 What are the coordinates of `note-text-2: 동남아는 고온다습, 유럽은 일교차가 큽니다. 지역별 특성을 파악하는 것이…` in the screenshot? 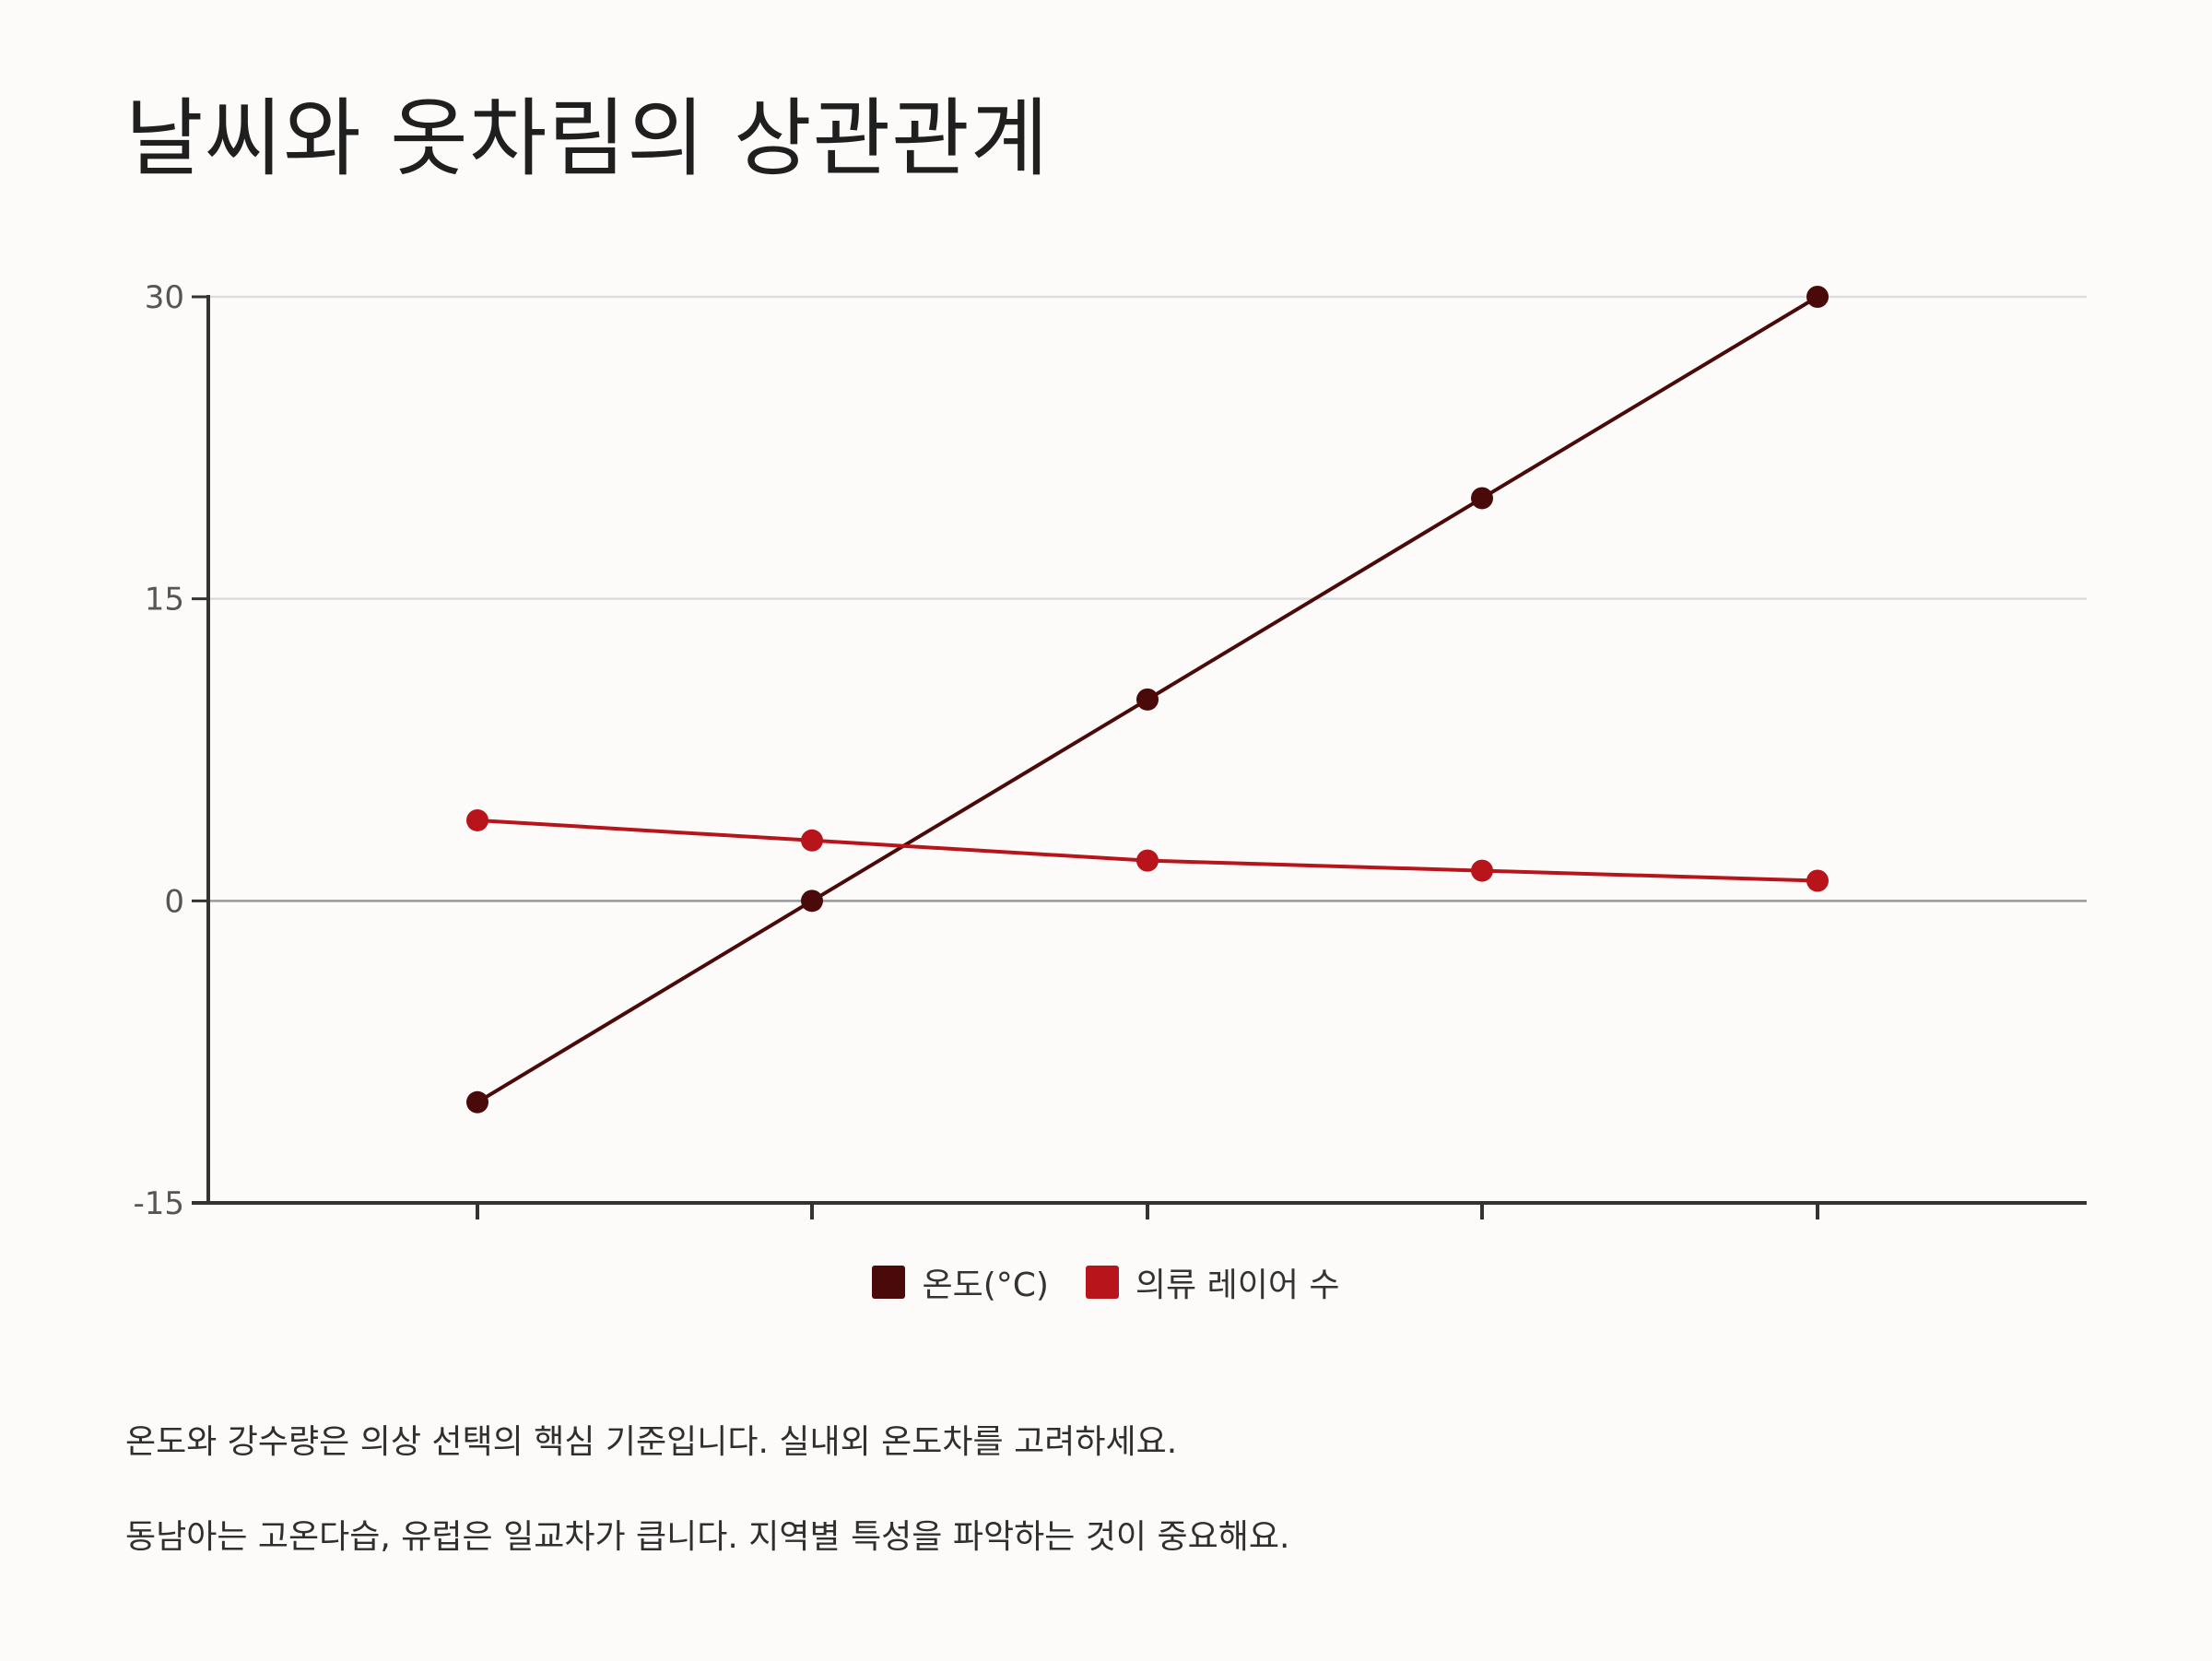 It's located at (707, 1537).